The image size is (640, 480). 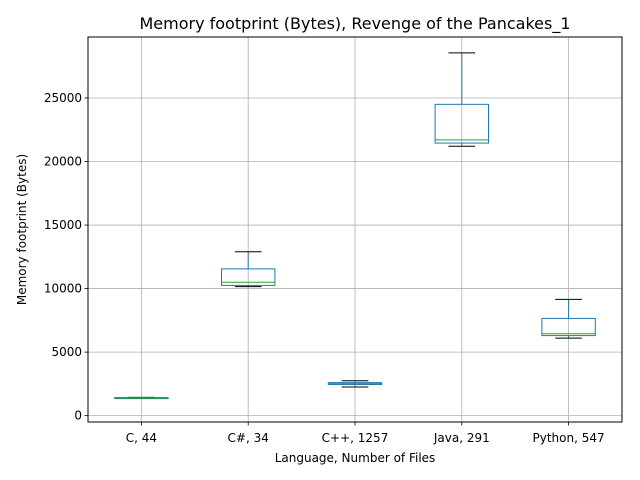 I want to click on x-tick-label: Python, 547, so click(x=569, y=438).